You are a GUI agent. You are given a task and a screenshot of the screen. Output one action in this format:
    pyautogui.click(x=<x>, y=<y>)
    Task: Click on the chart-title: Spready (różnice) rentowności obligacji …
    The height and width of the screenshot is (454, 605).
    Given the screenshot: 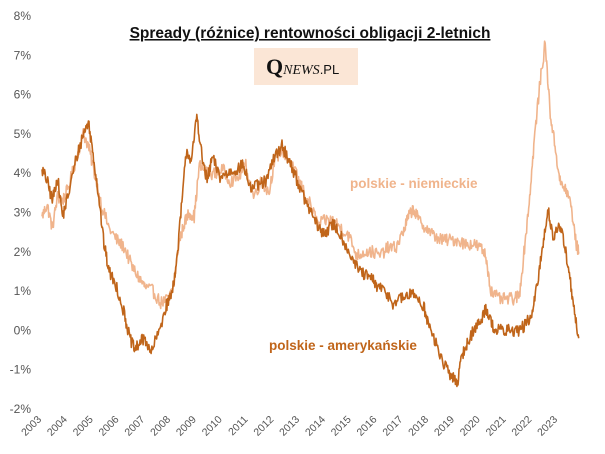 What is the action you would take?
    pyautogui.click(x=310, y=33)
    